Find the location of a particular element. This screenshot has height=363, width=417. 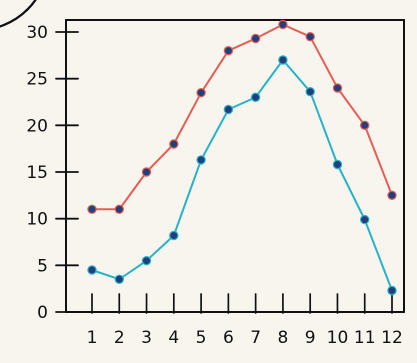

y-tick-label-30: 30 is located at coordinates (37, 33).